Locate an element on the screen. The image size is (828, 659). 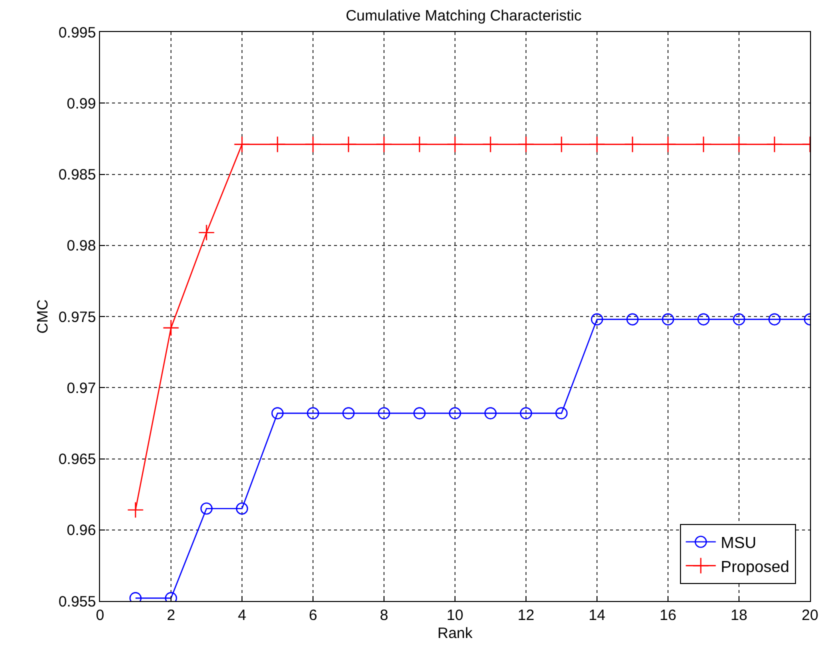
x-tick-label: 0 is located at coordinates (100, 615).